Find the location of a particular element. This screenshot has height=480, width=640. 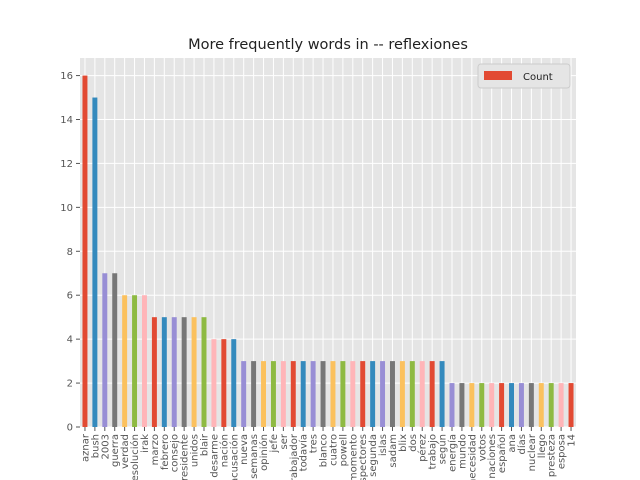

chart-title: More frequently words in -- reflexiones is located at coordinates (328, 45).